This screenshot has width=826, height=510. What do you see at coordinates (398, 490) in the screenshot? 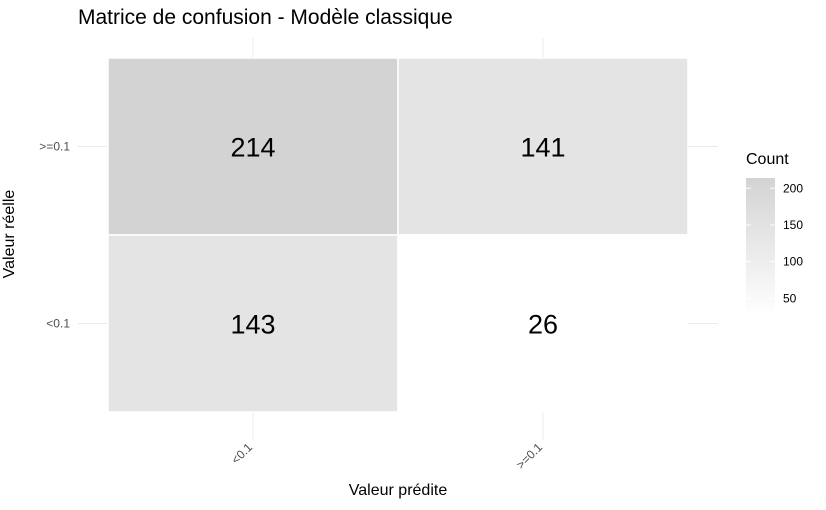
I see `x-axis-label: Valeur prédite` at bounding box center [398, 490].